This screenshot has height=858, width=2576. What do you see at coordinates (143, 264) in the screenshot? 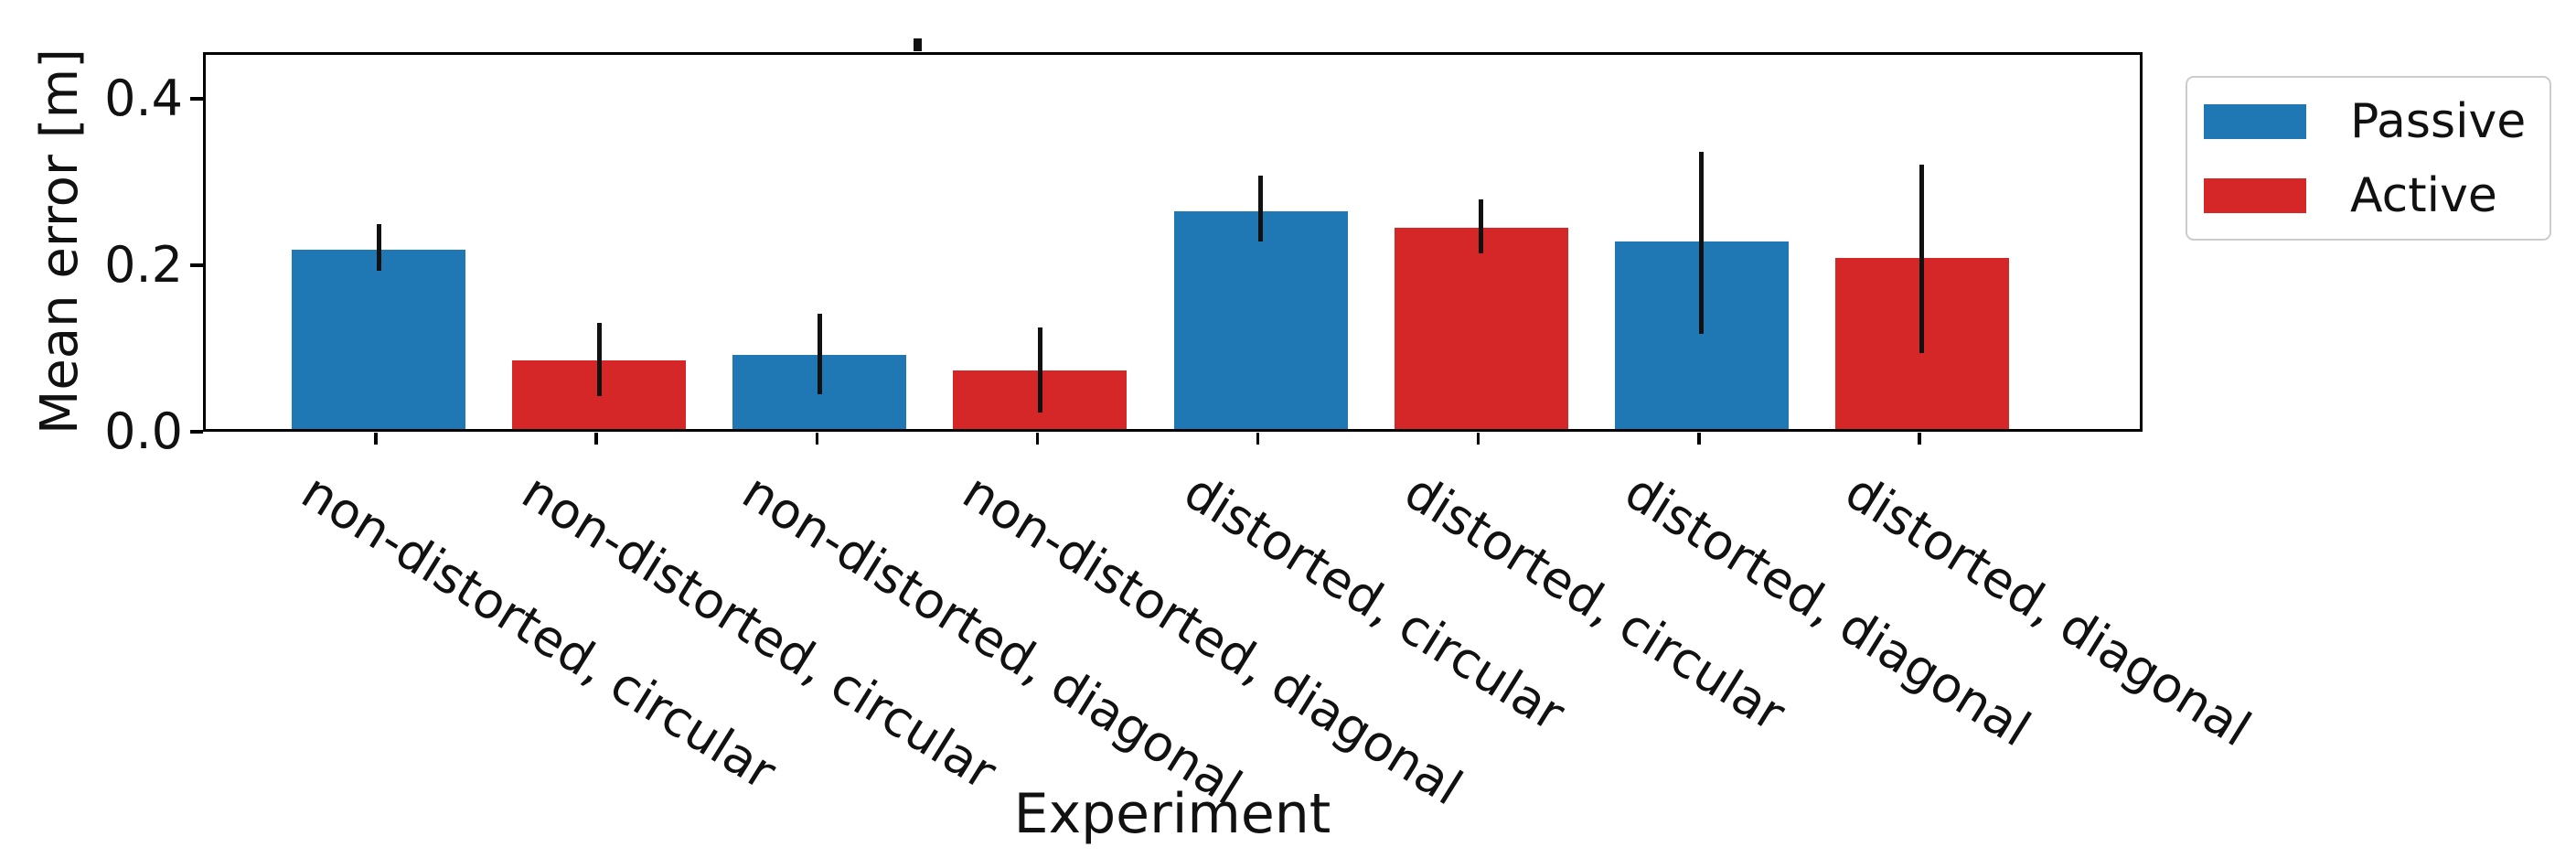
I see `y-tick-label: 0.2` at bounding box center [143, 264].